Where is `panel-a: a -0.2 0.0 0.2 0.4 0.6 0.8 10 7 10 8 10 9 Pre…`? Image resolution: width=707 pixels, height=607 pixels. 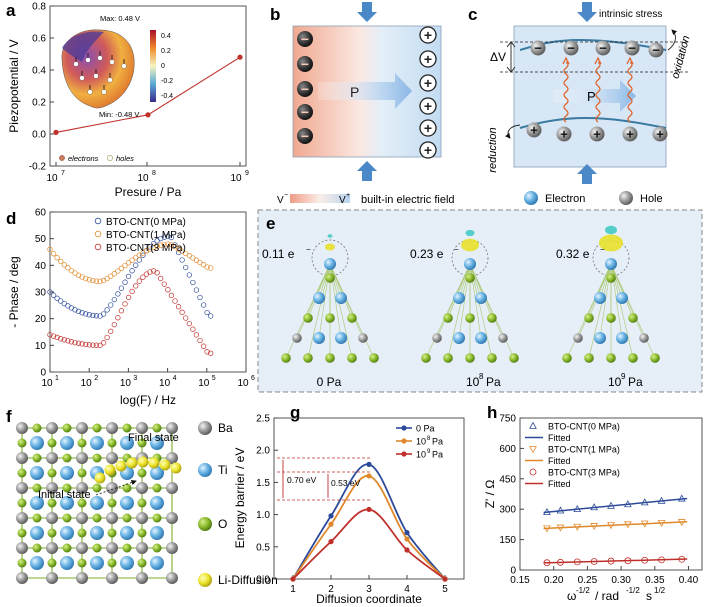
panel-a: a -0.2 0.0 0.2 0.4 0.6 0.8 10 7 10 8 10 9 Pre… is located at coordinates (127, 100).